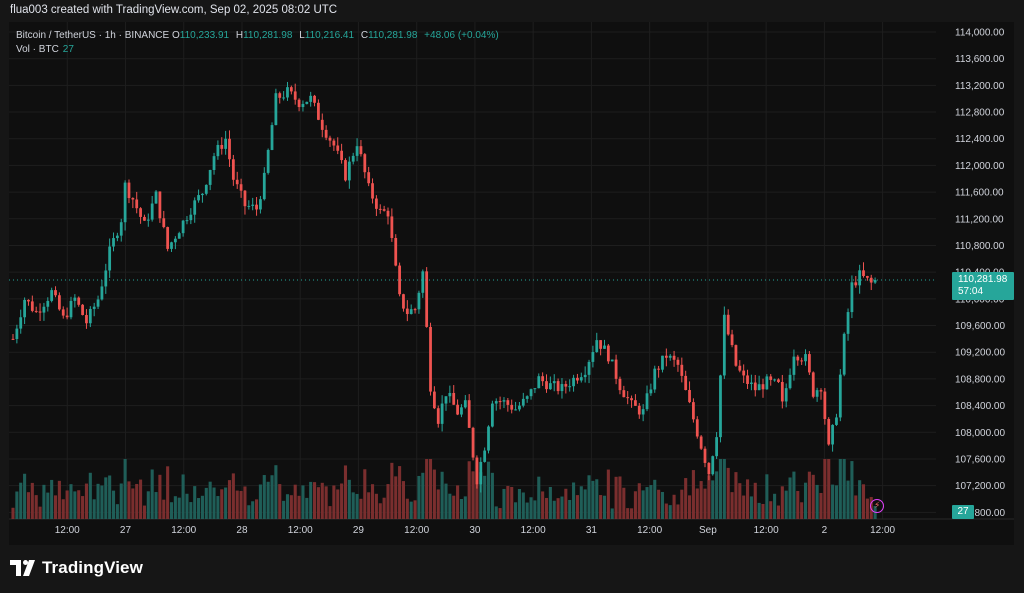 This screenshot has width=1024, height=593. I want to click on tradingview-logo: TradingView, so click(76, 568).